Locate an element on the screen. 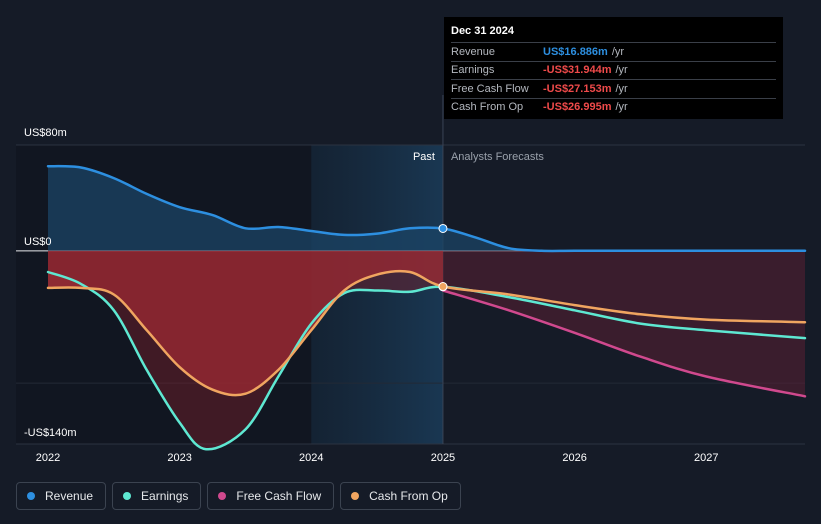  y-tick-label: -US$140m is located at coordinates (50, 433).